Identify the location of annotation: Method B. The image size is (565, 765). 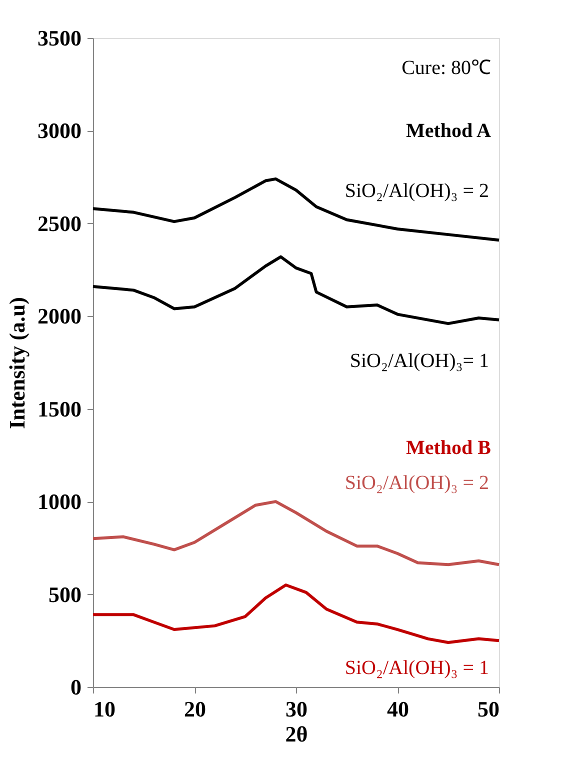
(448, 448).